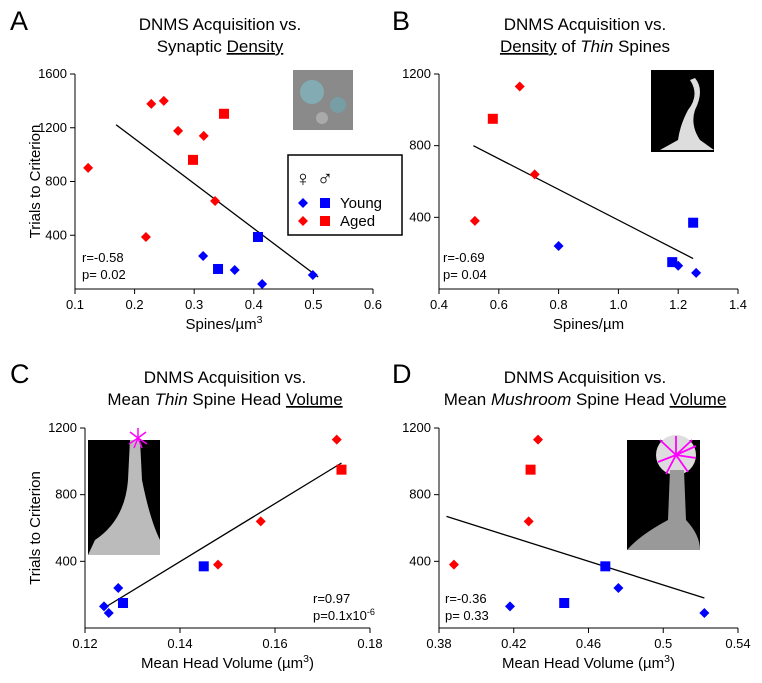 The width and height of the screenshot is (762, 683). Describe the element at coordinates (84, 643) in the screenshot. I see `x-tick-label: 0.12` at that location.